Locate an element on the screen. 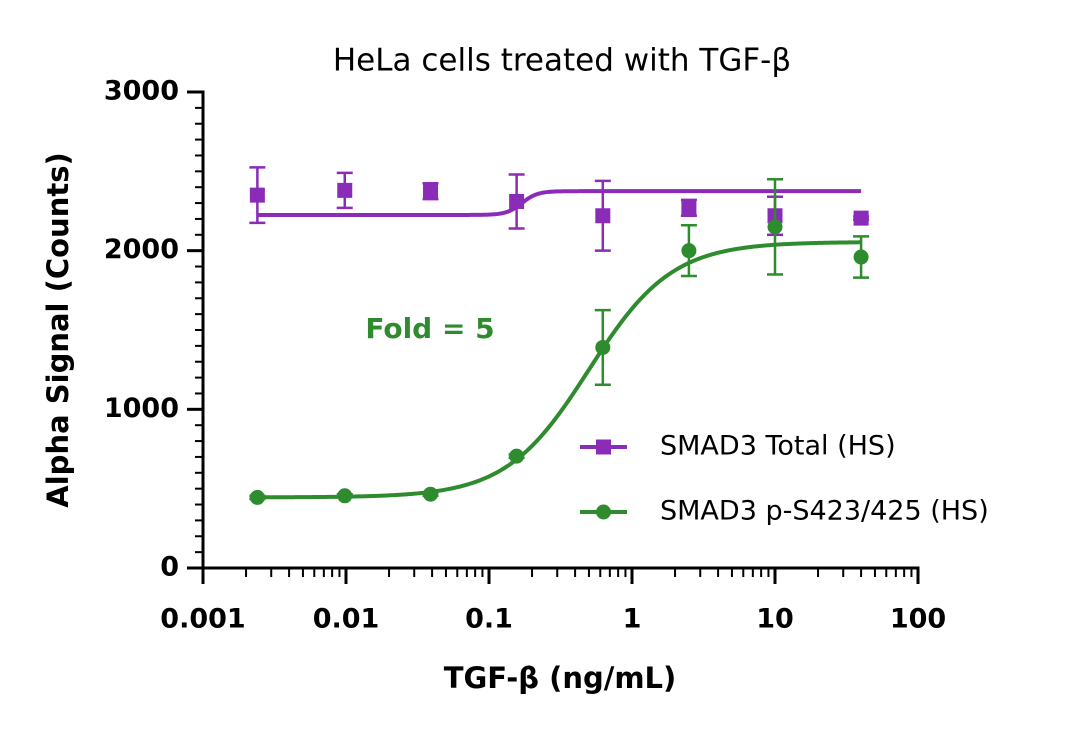  y-tick-label: 2000 is located at coordinates (141, 249).